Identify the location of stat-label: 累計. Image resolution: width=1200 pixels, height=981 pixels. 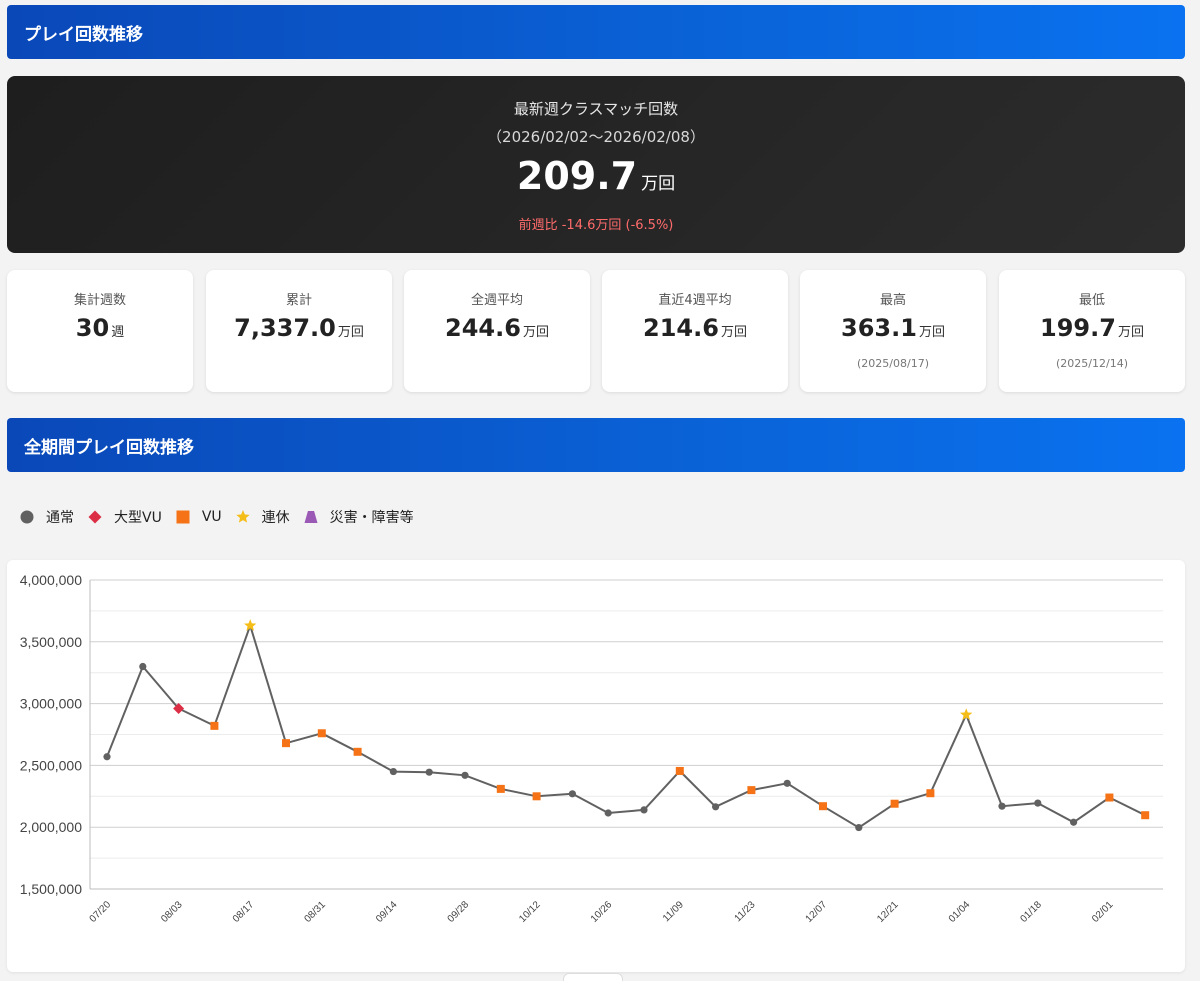
(298, 300).